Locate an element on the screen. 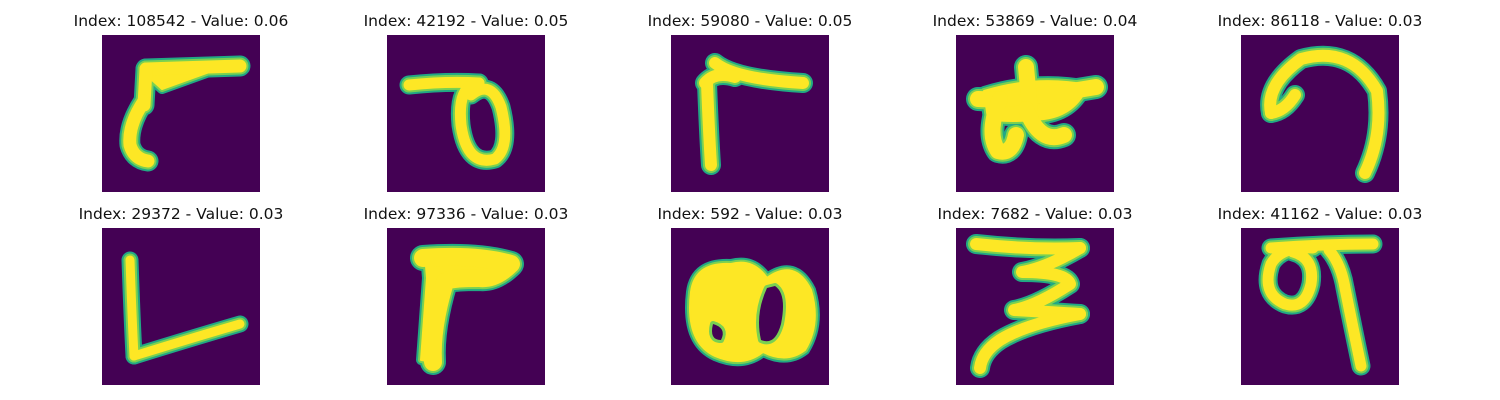 The height and width of the screenshot is (400, 1500). sample-title: Index: 29372 - Value: 0.03 is located at coordinates (181, 214).